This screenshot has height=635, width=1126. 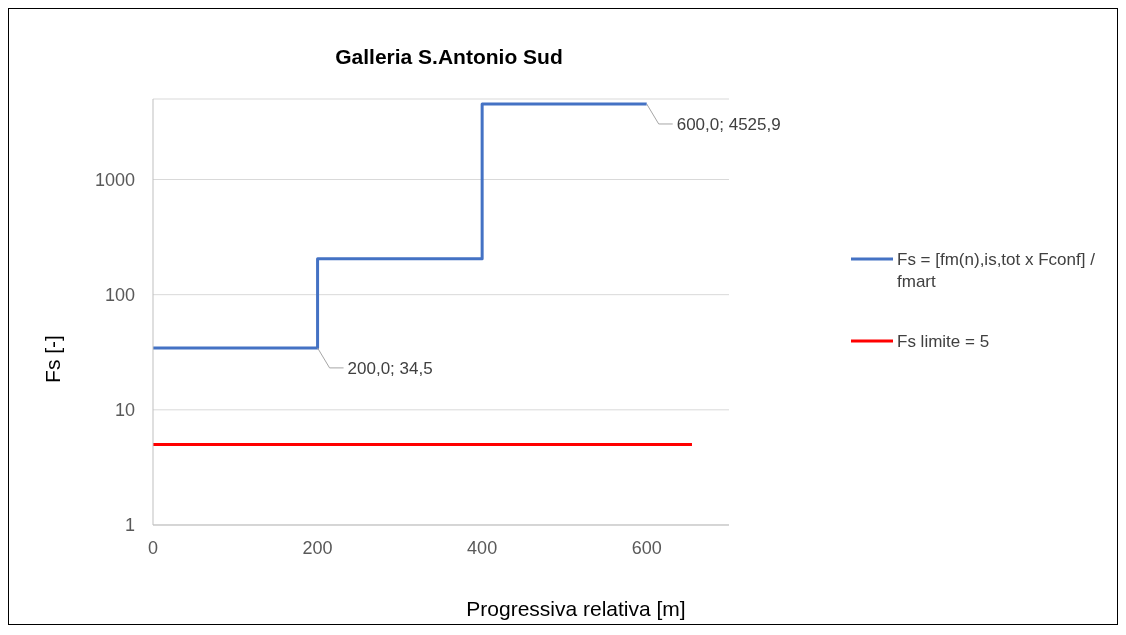 What do you see at coordinates (153, 547) in the screenshot?
I see `x-tick-label: 0` at bounding box center [153, 547].